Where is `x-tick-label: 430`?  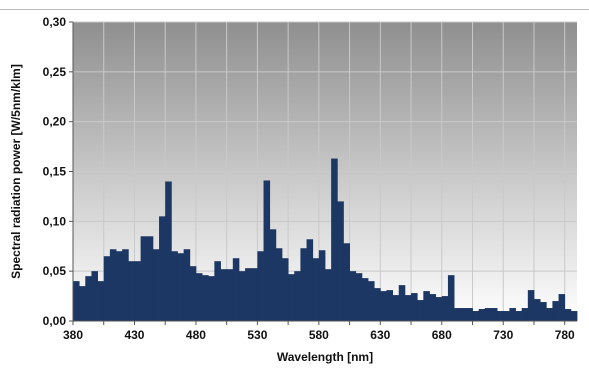 x-tick-label: 430 is located at coordinates (134, 335).